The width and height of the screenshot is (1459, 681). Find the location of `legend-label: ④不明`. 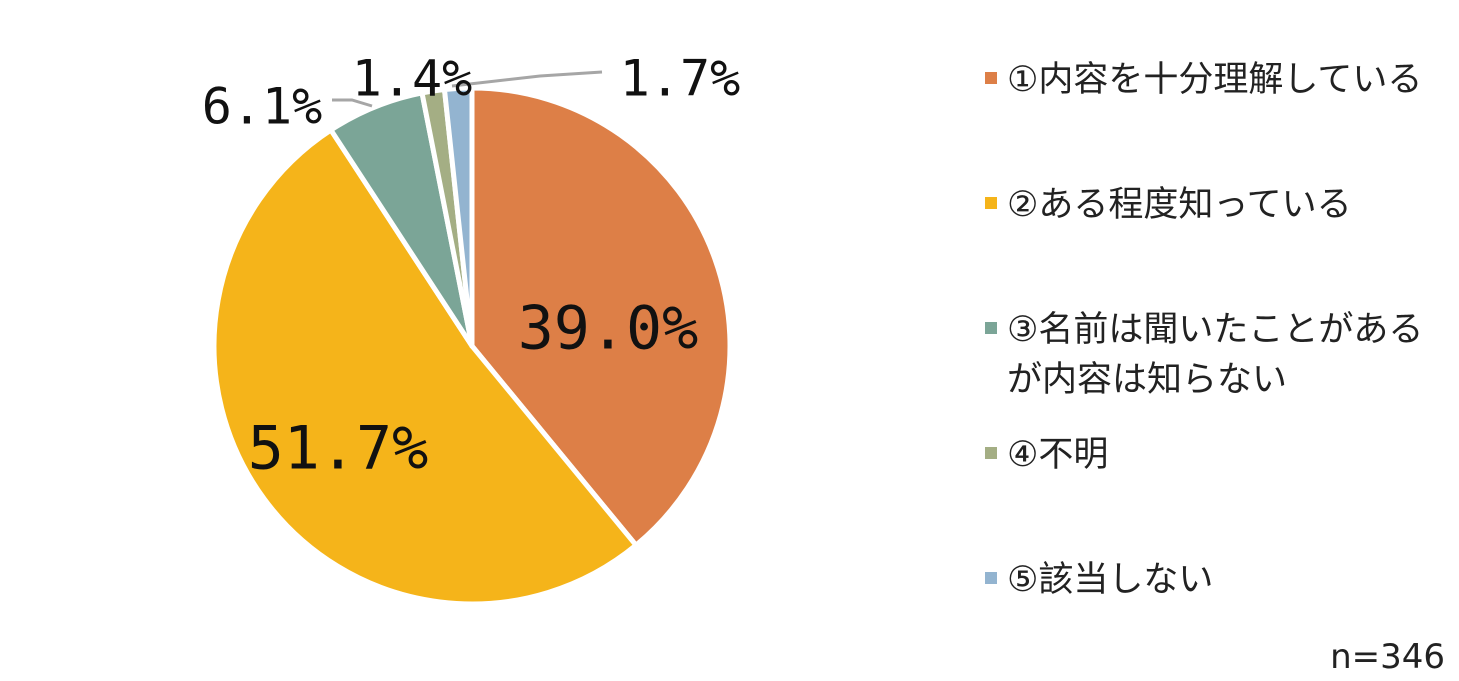

legend-label: ④不明 is located at coordinates (1058, 455).